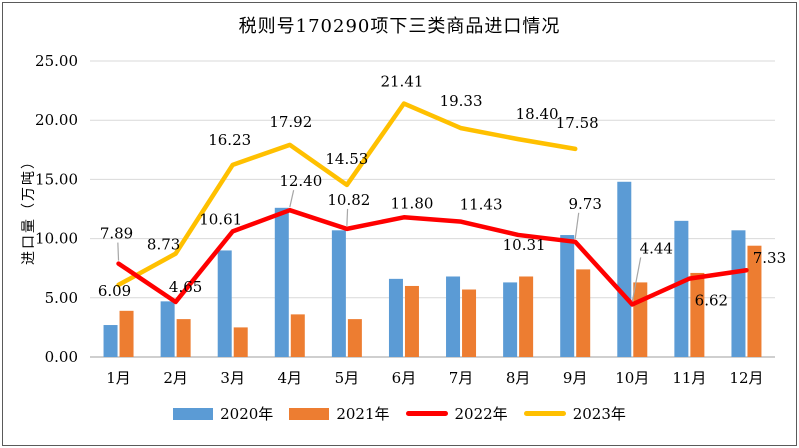 The width and height of the screenshot is (799, 448). I want to click on legend-item-2020年: 2020年, so click(223, 413).